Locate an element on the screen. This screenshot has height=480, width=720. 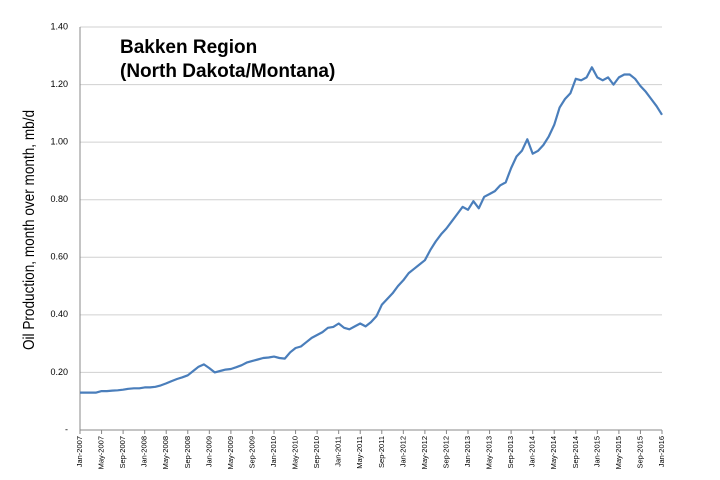
x-tick-label: Jan-2009 is located at coordinates (208, 451).